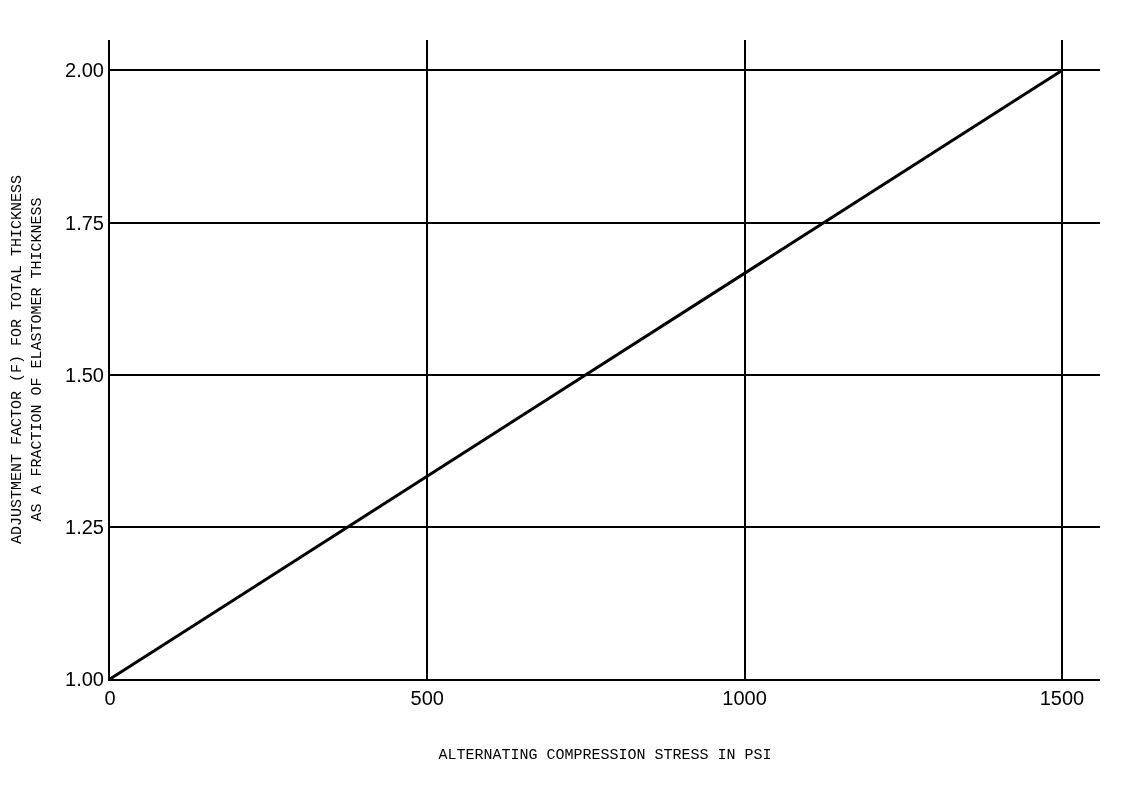 The width and height of the screenshot is (1140, 789). I want to click on x-tick-label: 500, so click(427, 698).